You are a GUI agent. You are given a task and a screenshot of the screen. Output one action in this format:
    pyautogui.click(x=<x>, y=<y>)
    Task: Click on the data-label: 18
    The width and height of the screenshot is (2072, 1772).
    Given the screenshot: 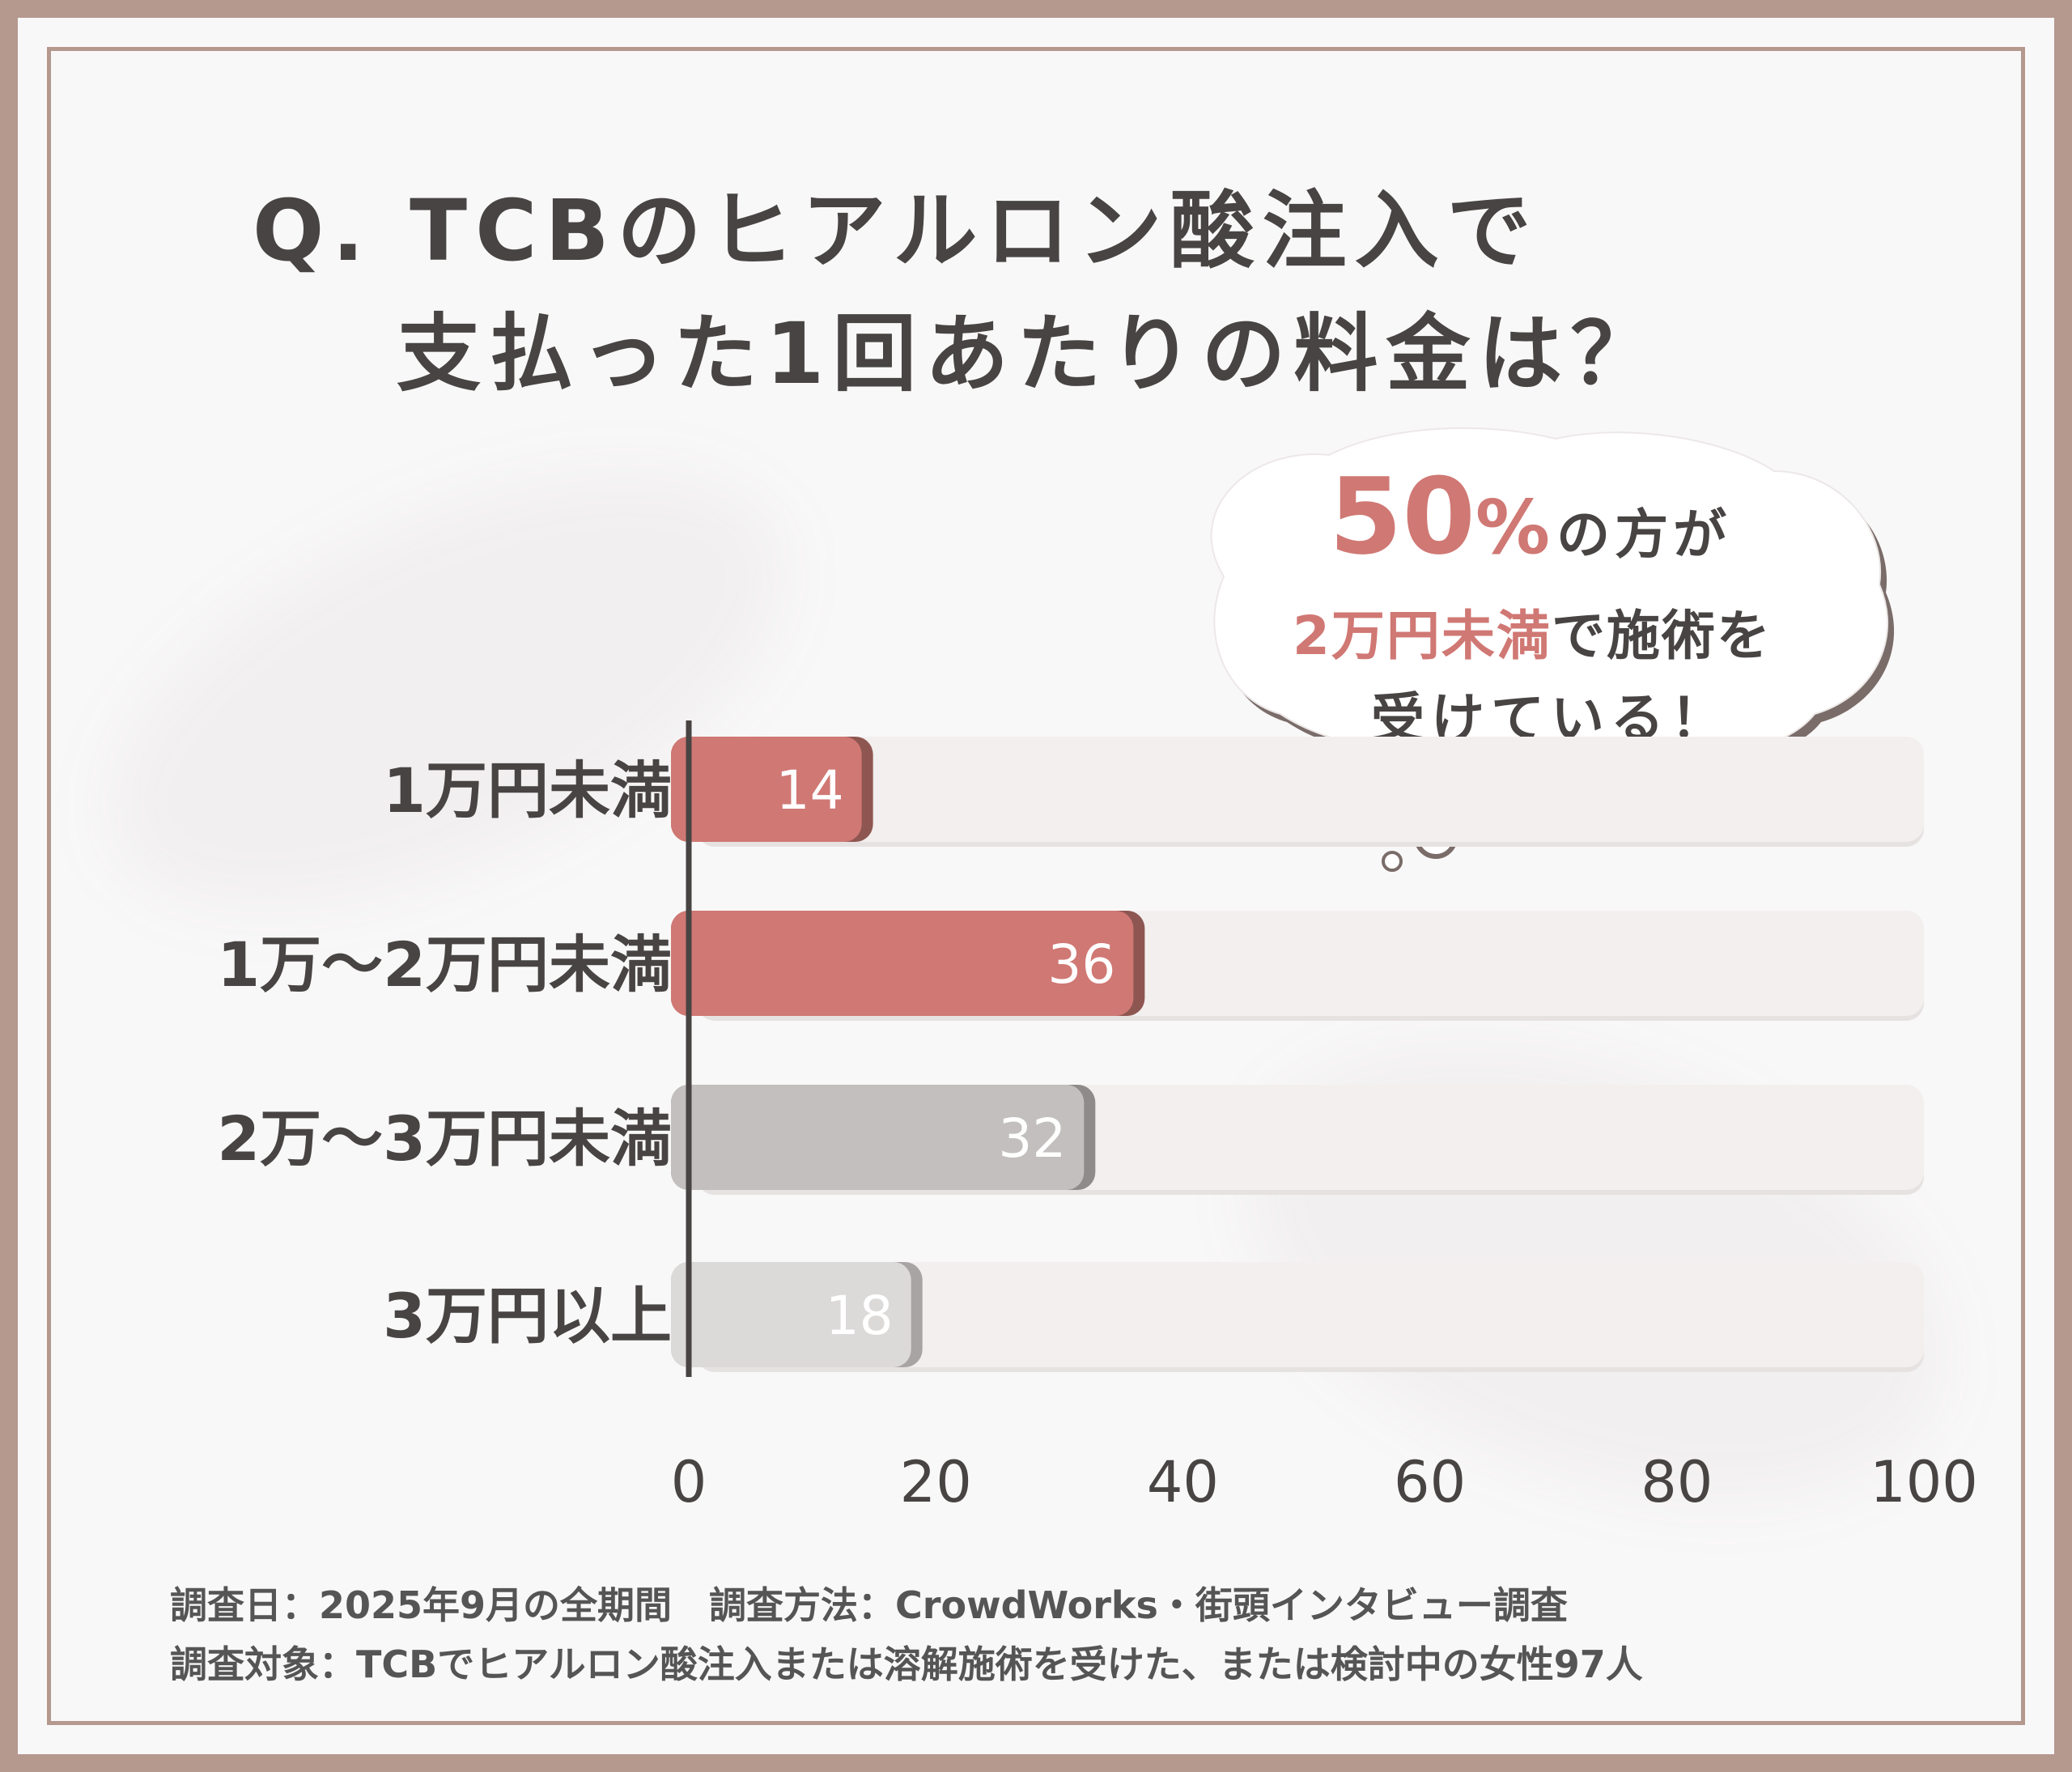 What is the action you would take?
    pyautogui.click(x=860, y=1316)
    